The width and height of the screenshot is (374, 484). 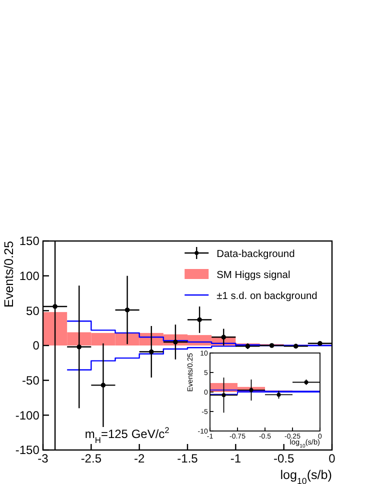 What do you see at coordinates (306, 476) in the screenshot?
I see `x-axis-title: log$_{10}$(s/b)` at bounding box center [306, 476].